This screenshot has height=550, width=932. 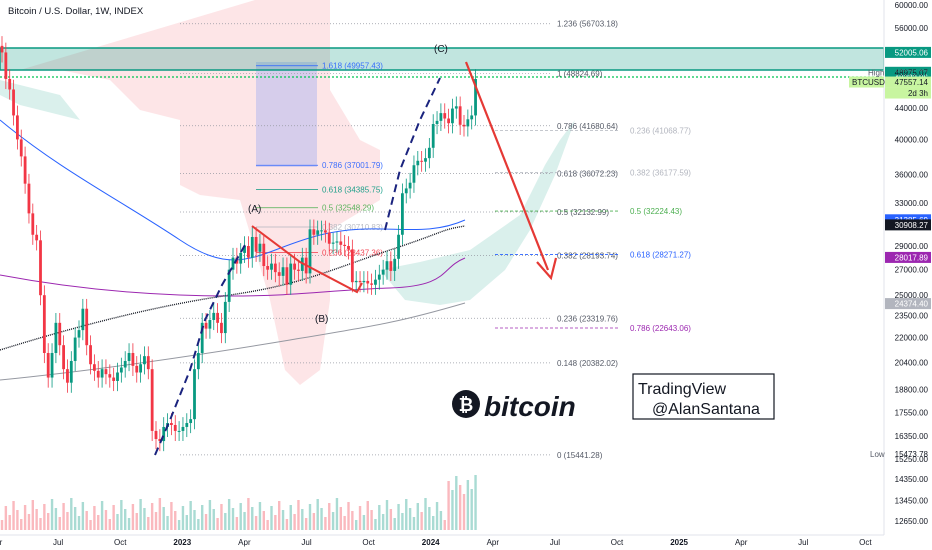 I want to click on price-label: 28017.89, so click(x=912, y=257).